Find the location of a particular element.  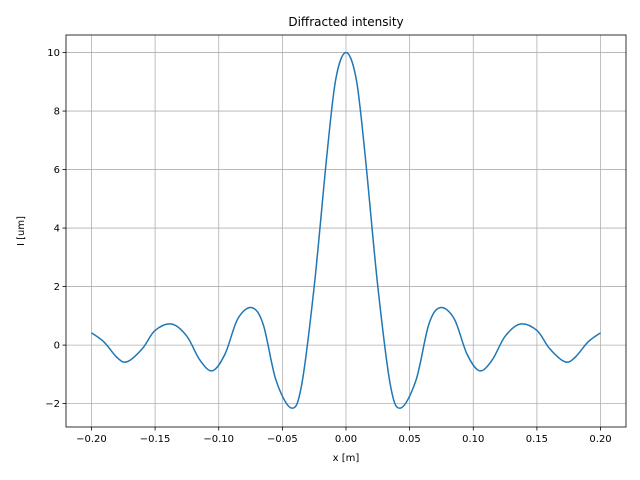

y-tick-label: 6 is located at coordinates (57, 170).